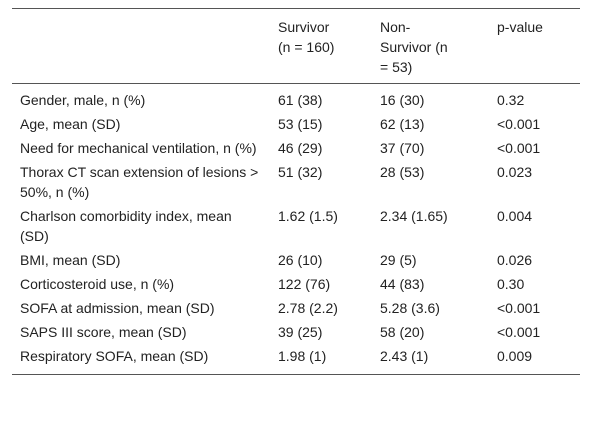  Describe the element at coordinates (126, 226) in the screenshot. I see `row-label: Charlson comorbidity index, mean (SD)` at that location.